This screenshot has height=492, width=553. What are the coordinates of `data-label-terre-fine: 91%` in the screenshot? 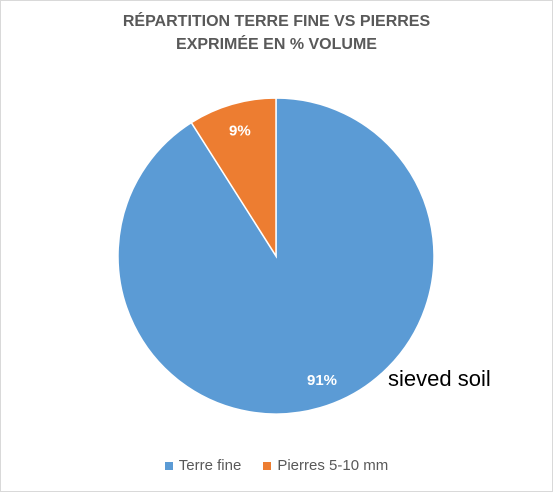 It's located at (322, 380).